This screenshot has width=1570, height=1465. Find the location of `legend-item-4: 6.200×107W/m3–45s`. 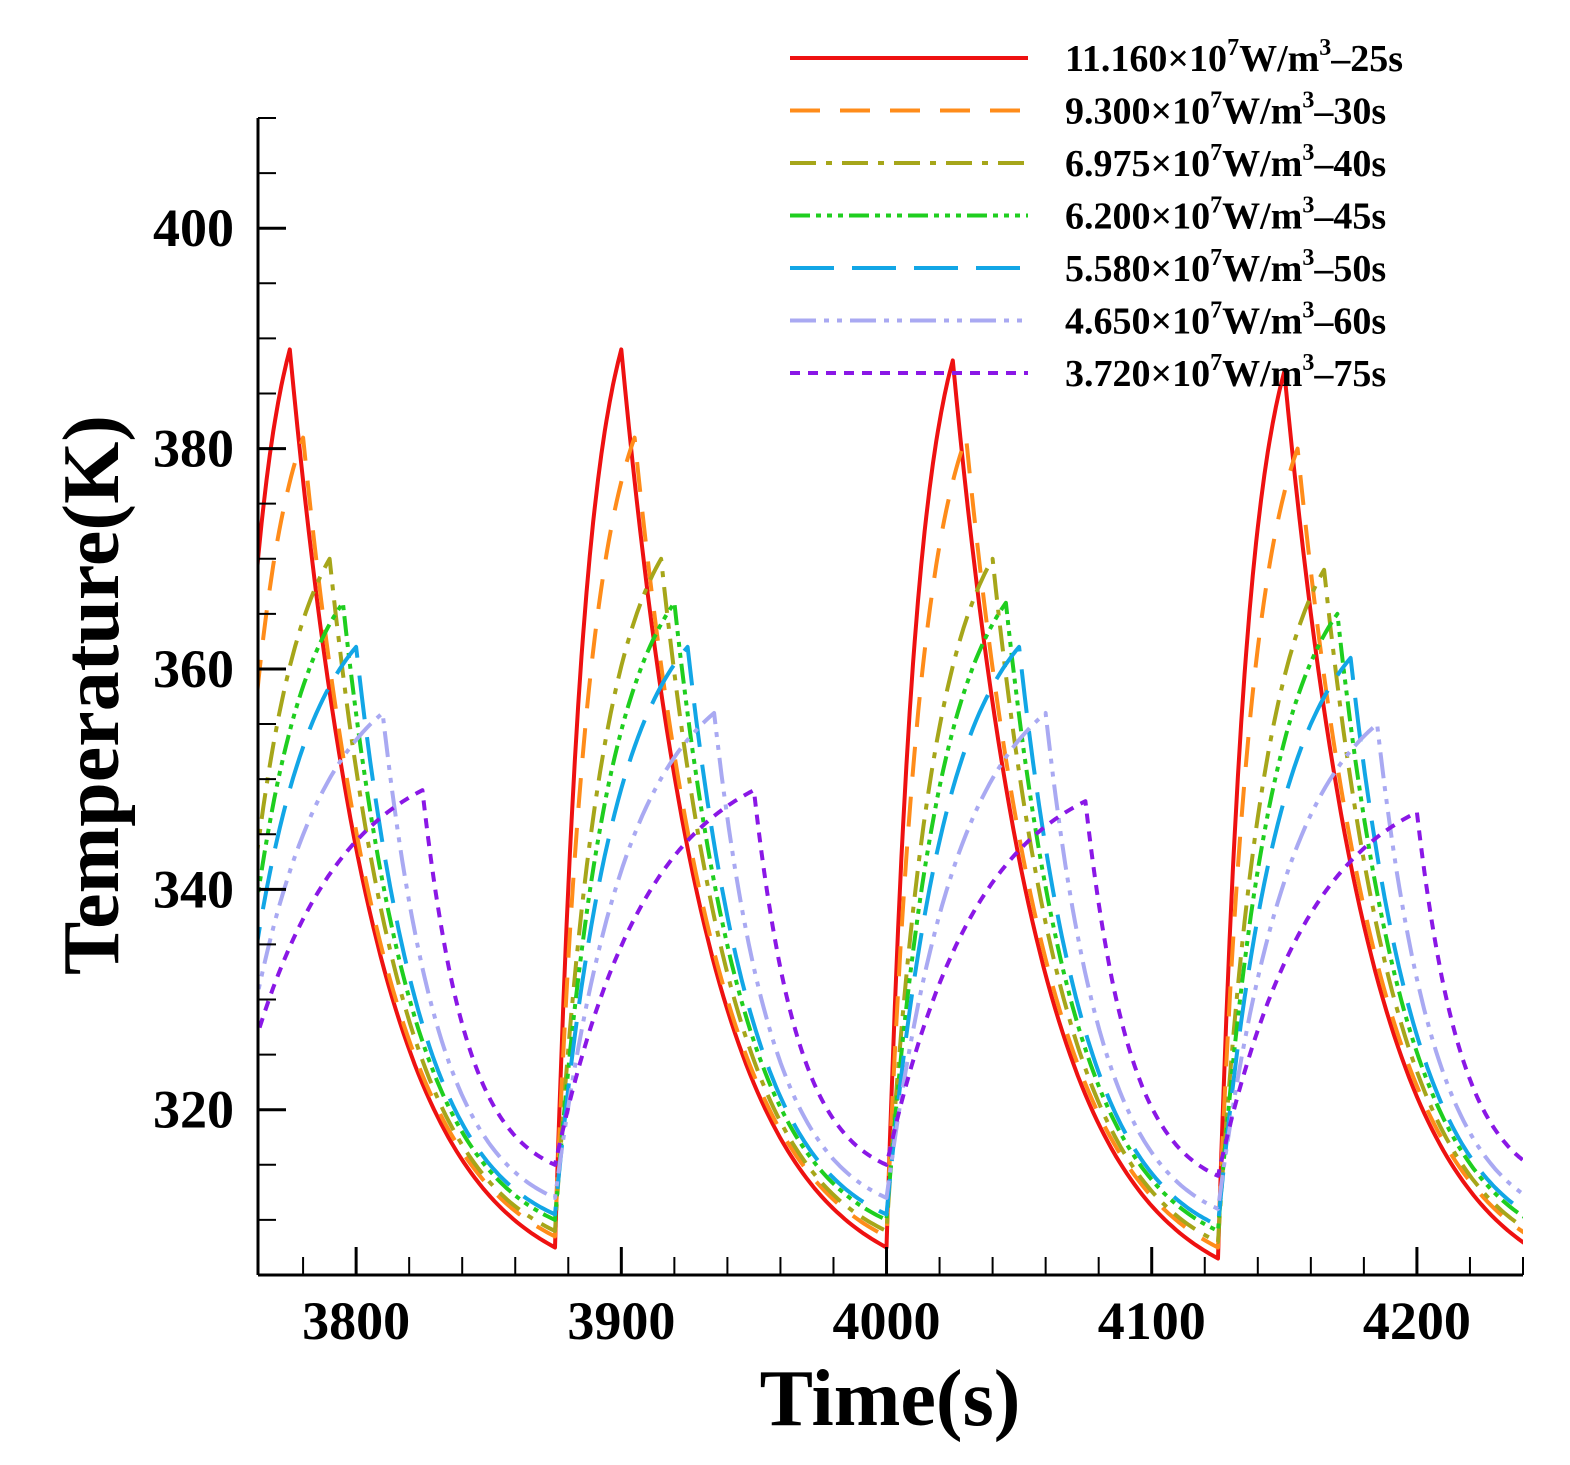

legend-item-4: 6.200×107W/m3–45s is located at coordinates (1088, 215).